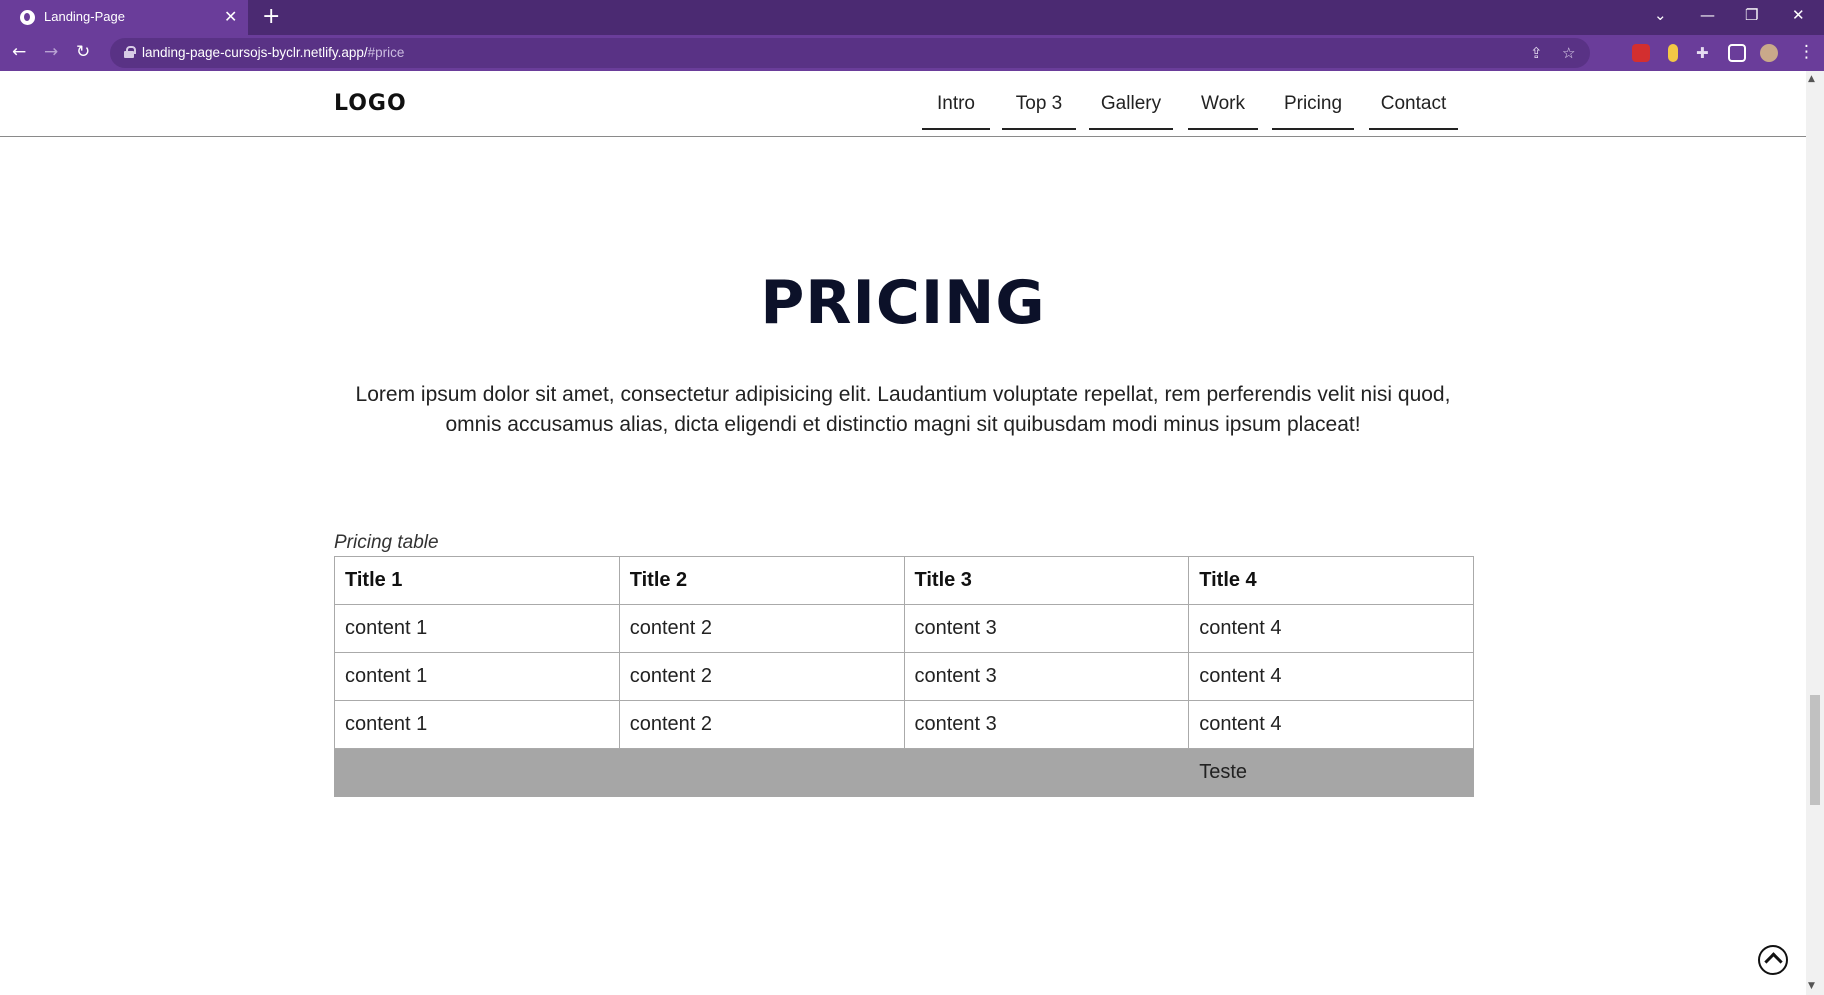  Describe the element at coordinates (477, 580) in the screenshot. I see `column-header: Title 1` at that location.